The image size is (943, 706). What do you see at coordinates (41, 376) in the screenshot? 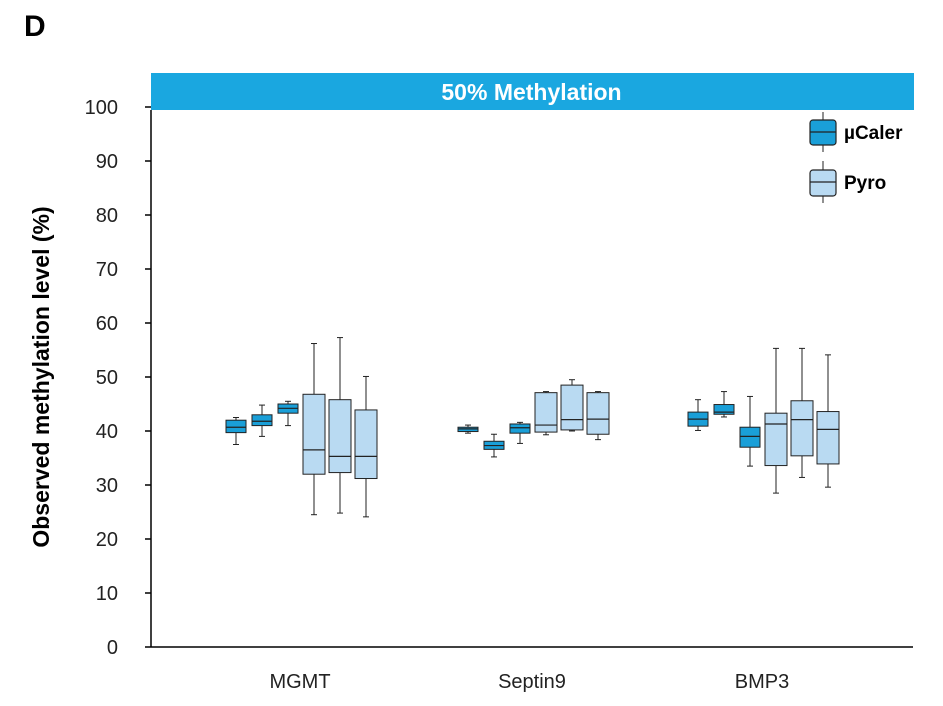
I see `y-axis-title: Observed methylation level (%)` at bounding box center [41, 376].